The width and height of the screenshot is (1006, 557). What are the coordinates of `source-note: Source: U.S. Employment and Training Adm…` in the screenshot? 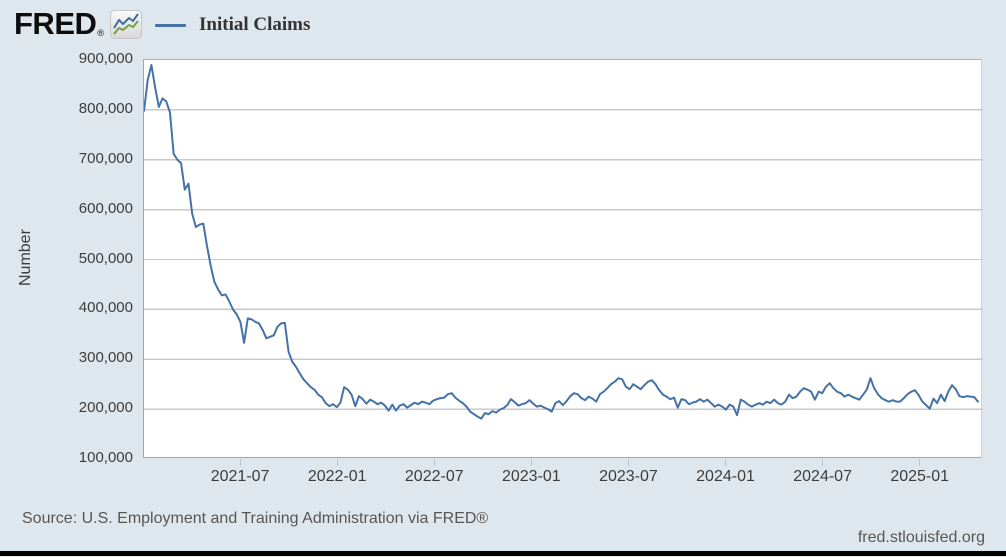 It's located at (255, 518).